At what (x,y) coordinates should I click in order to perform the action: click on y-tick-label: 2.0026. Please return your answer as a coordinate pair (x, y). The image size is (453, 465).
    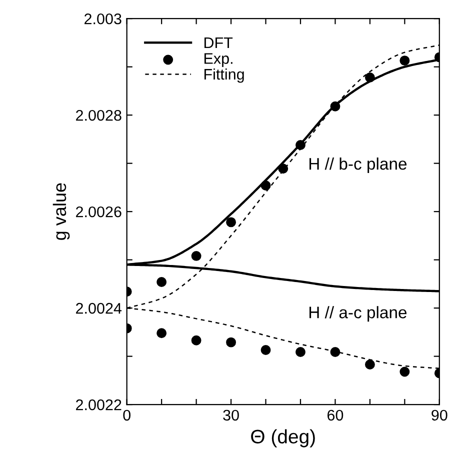
    Looking at the image, I should click on (99, 212).